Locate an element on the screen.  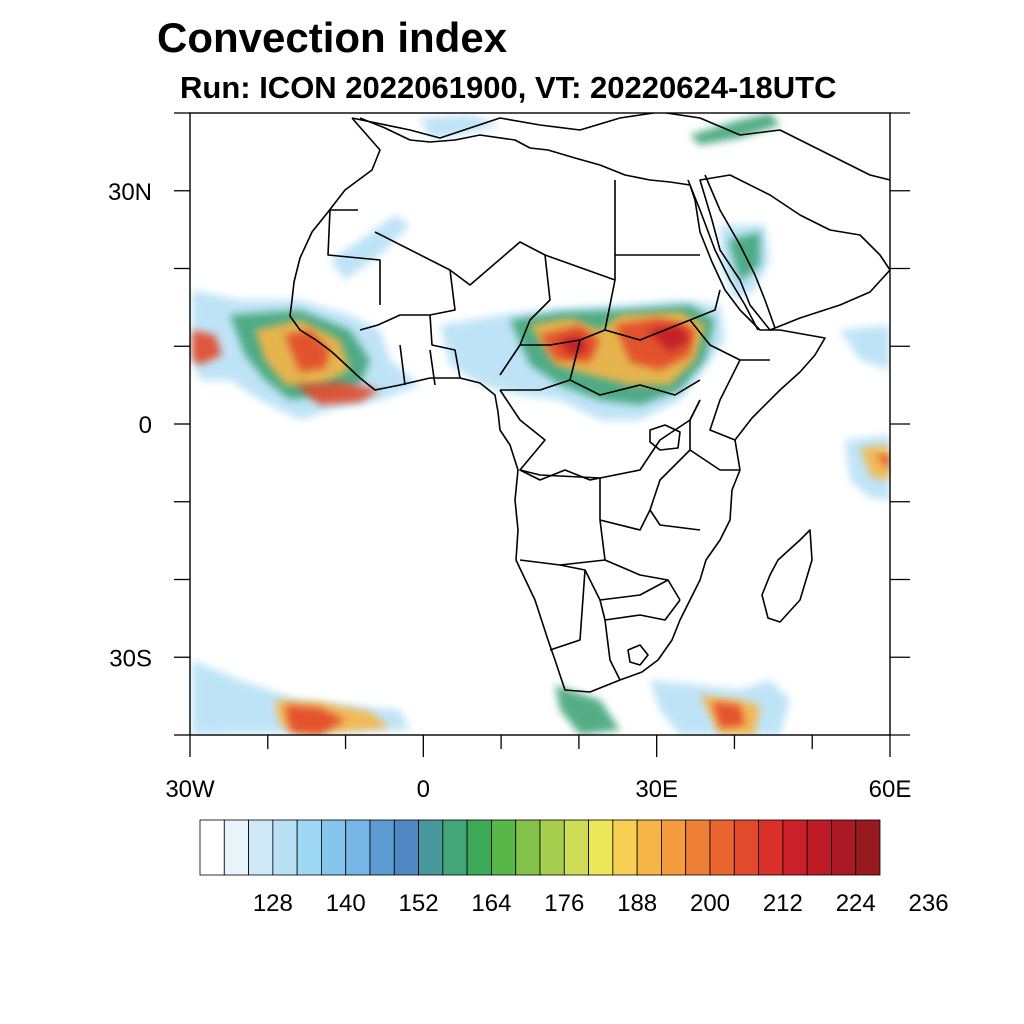
arabian-peninsula is located at coordinates (794, 252).